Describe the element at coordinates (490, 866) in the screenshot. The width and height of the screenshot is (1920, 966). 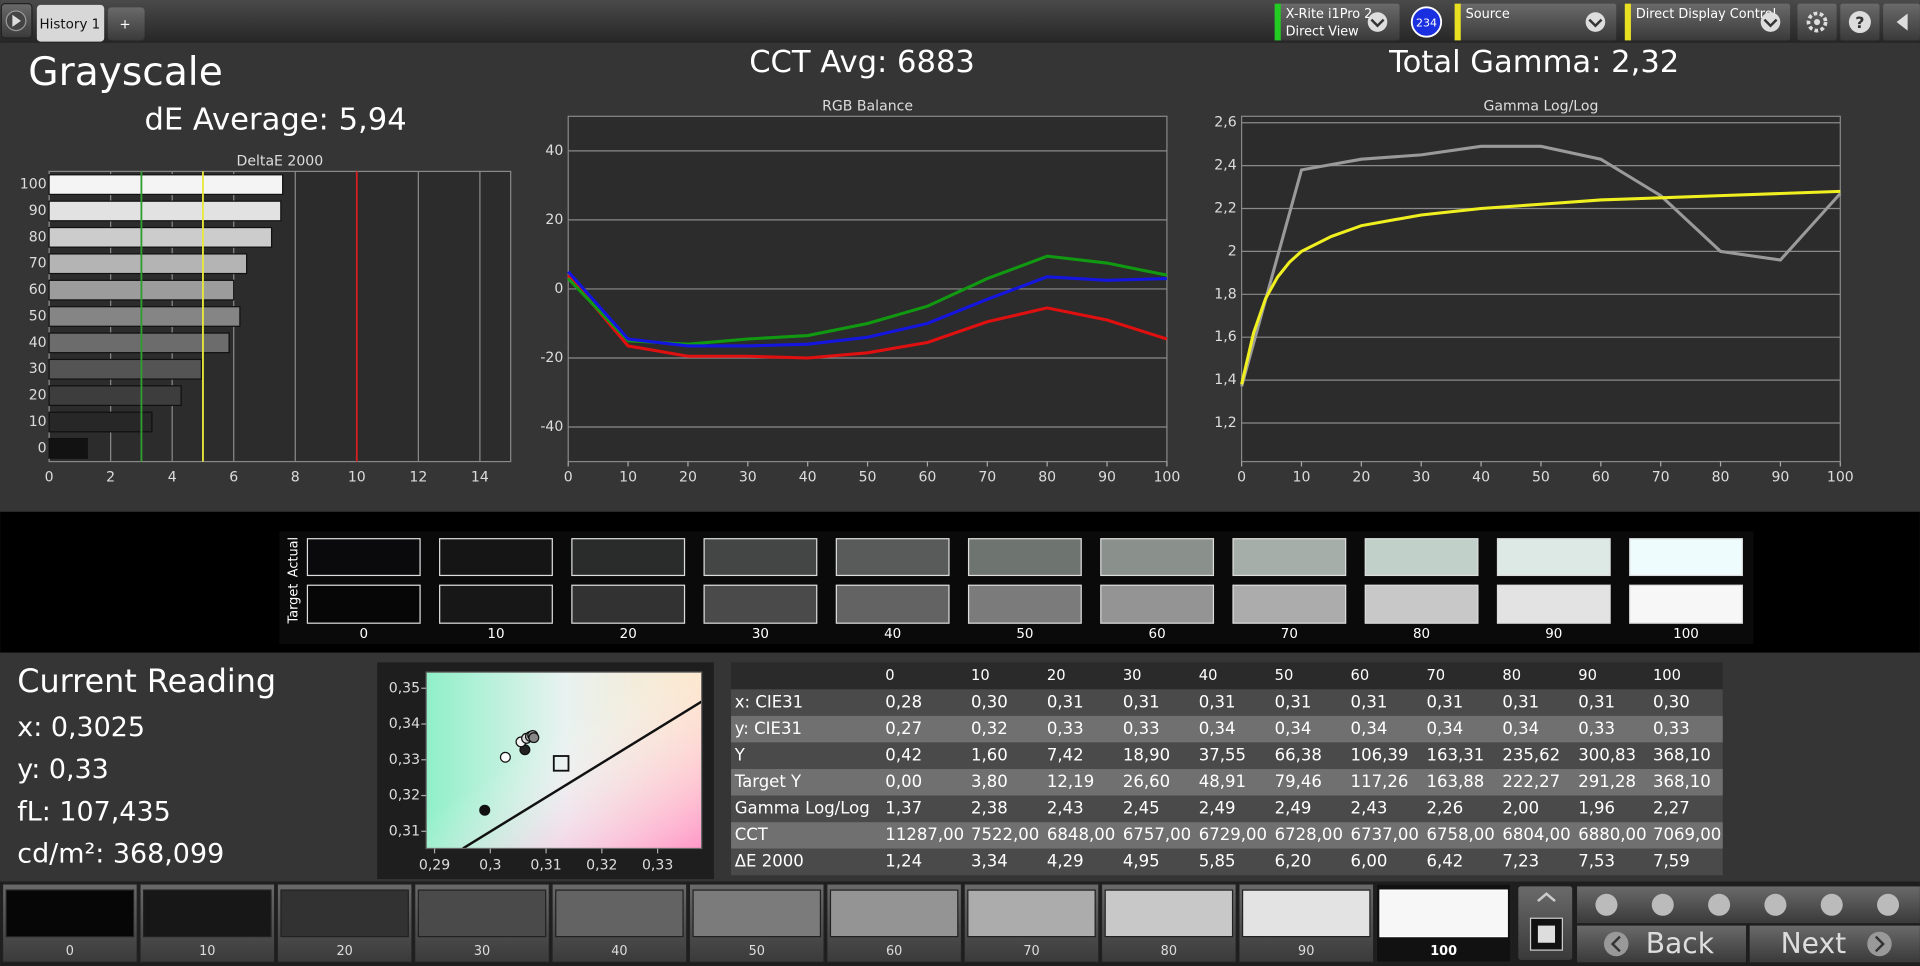
I see `x-tick-label: 0,3` at that location.